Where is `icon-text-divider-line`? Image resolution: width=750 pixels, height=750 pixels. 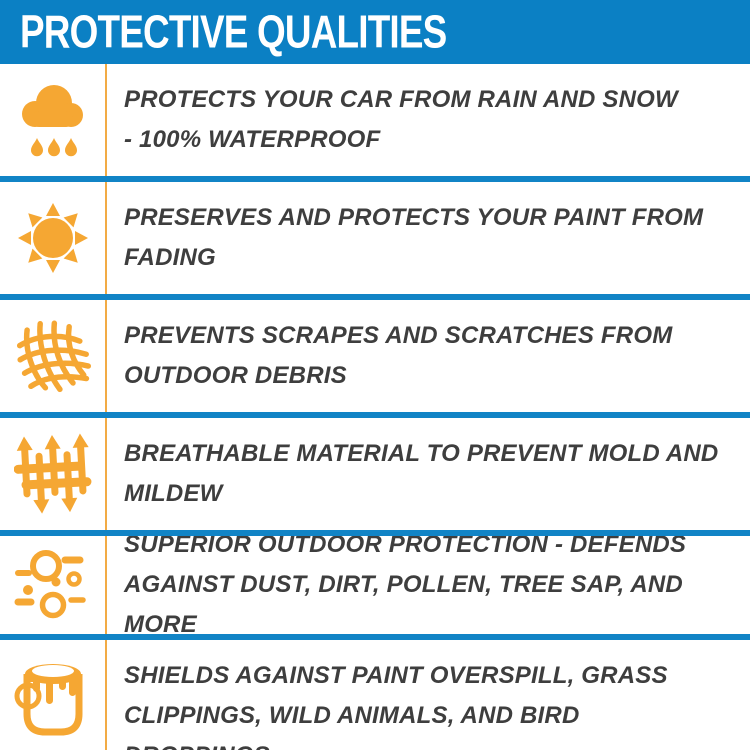
icon-text-divider-line is located at coordinates (106, 407).